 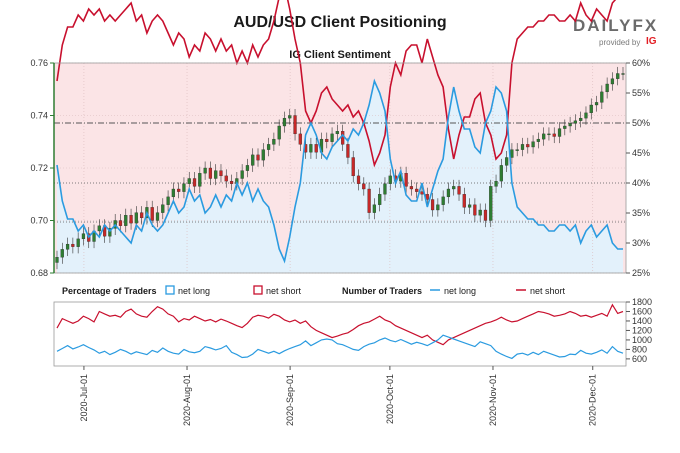 What do you see at coordinates (39, 273) in the screenshot?
I see `y-tick-label: 0.68` at bounding box center [39, 273].